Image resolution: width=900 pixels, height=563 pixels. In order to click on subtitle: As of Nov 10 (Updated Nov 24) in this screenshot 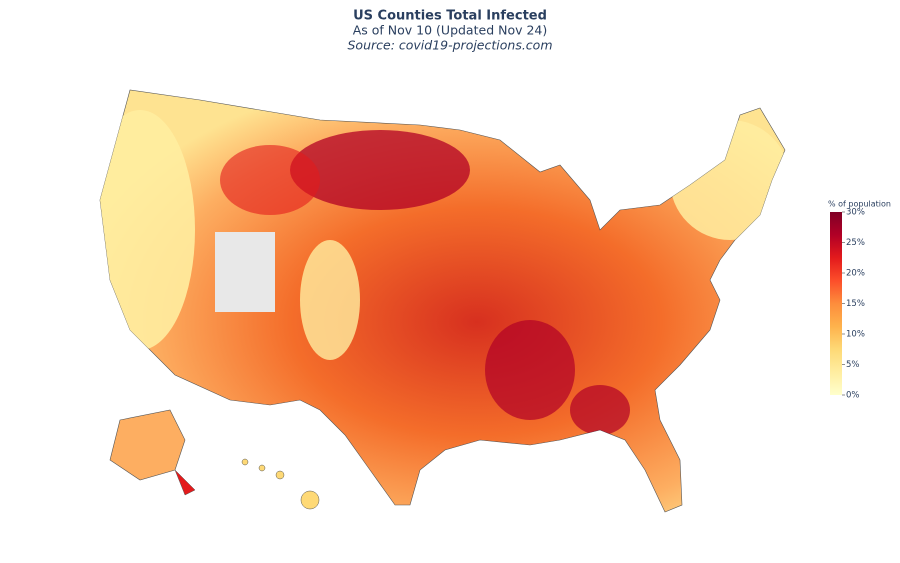, I will do `click(450, 30)`.